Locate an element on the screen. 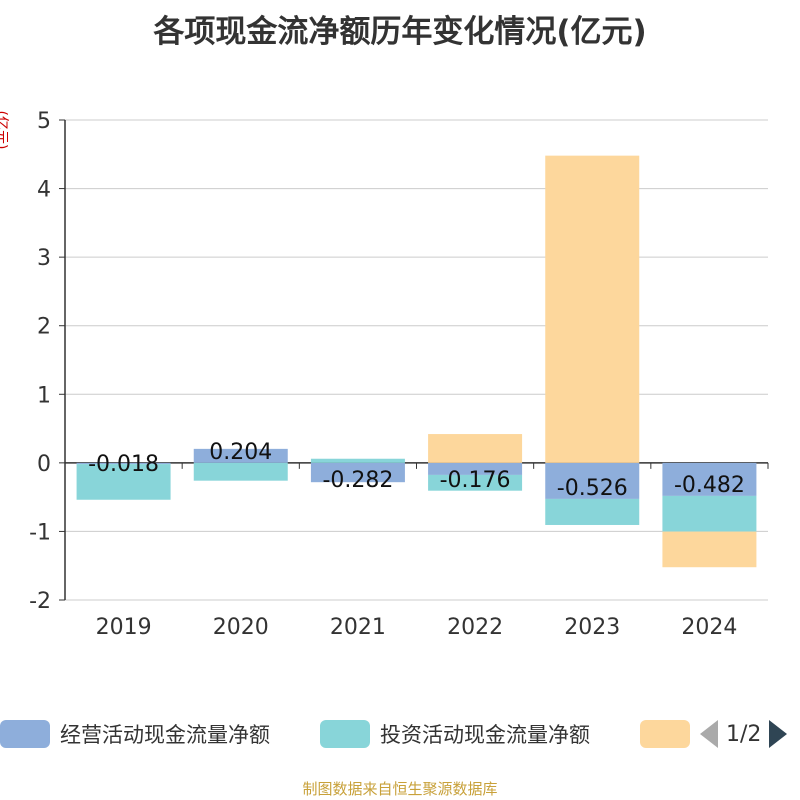  legend-item-third is located at coordinates (665, 734).